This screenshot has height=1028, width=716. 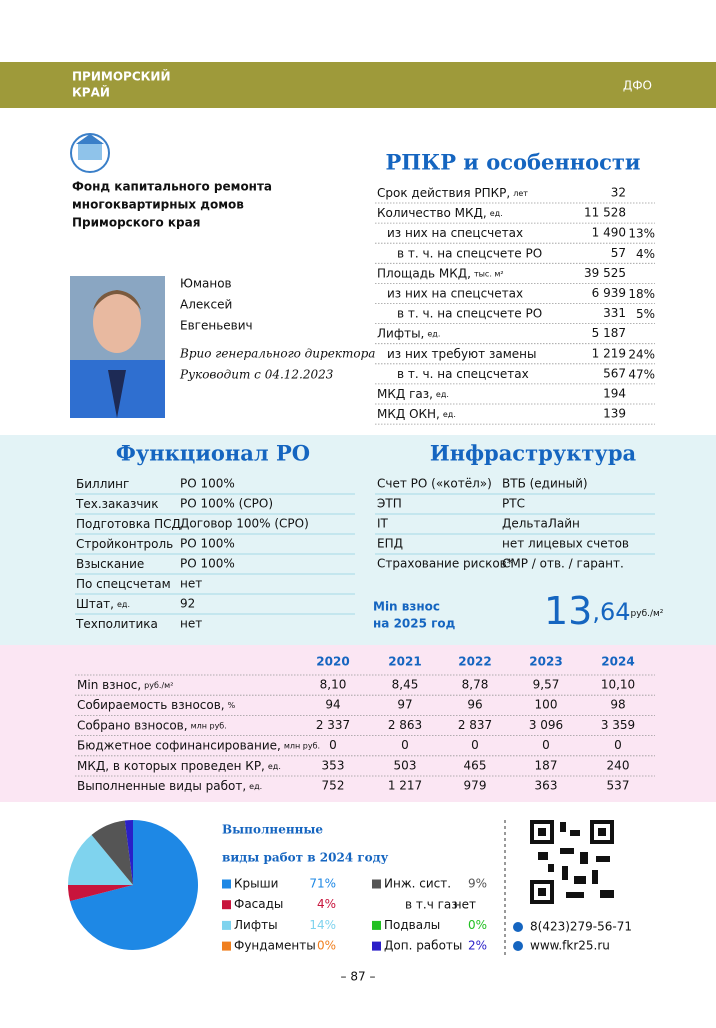 I want to click on cell-value: 363, so click(x=546, y=786).